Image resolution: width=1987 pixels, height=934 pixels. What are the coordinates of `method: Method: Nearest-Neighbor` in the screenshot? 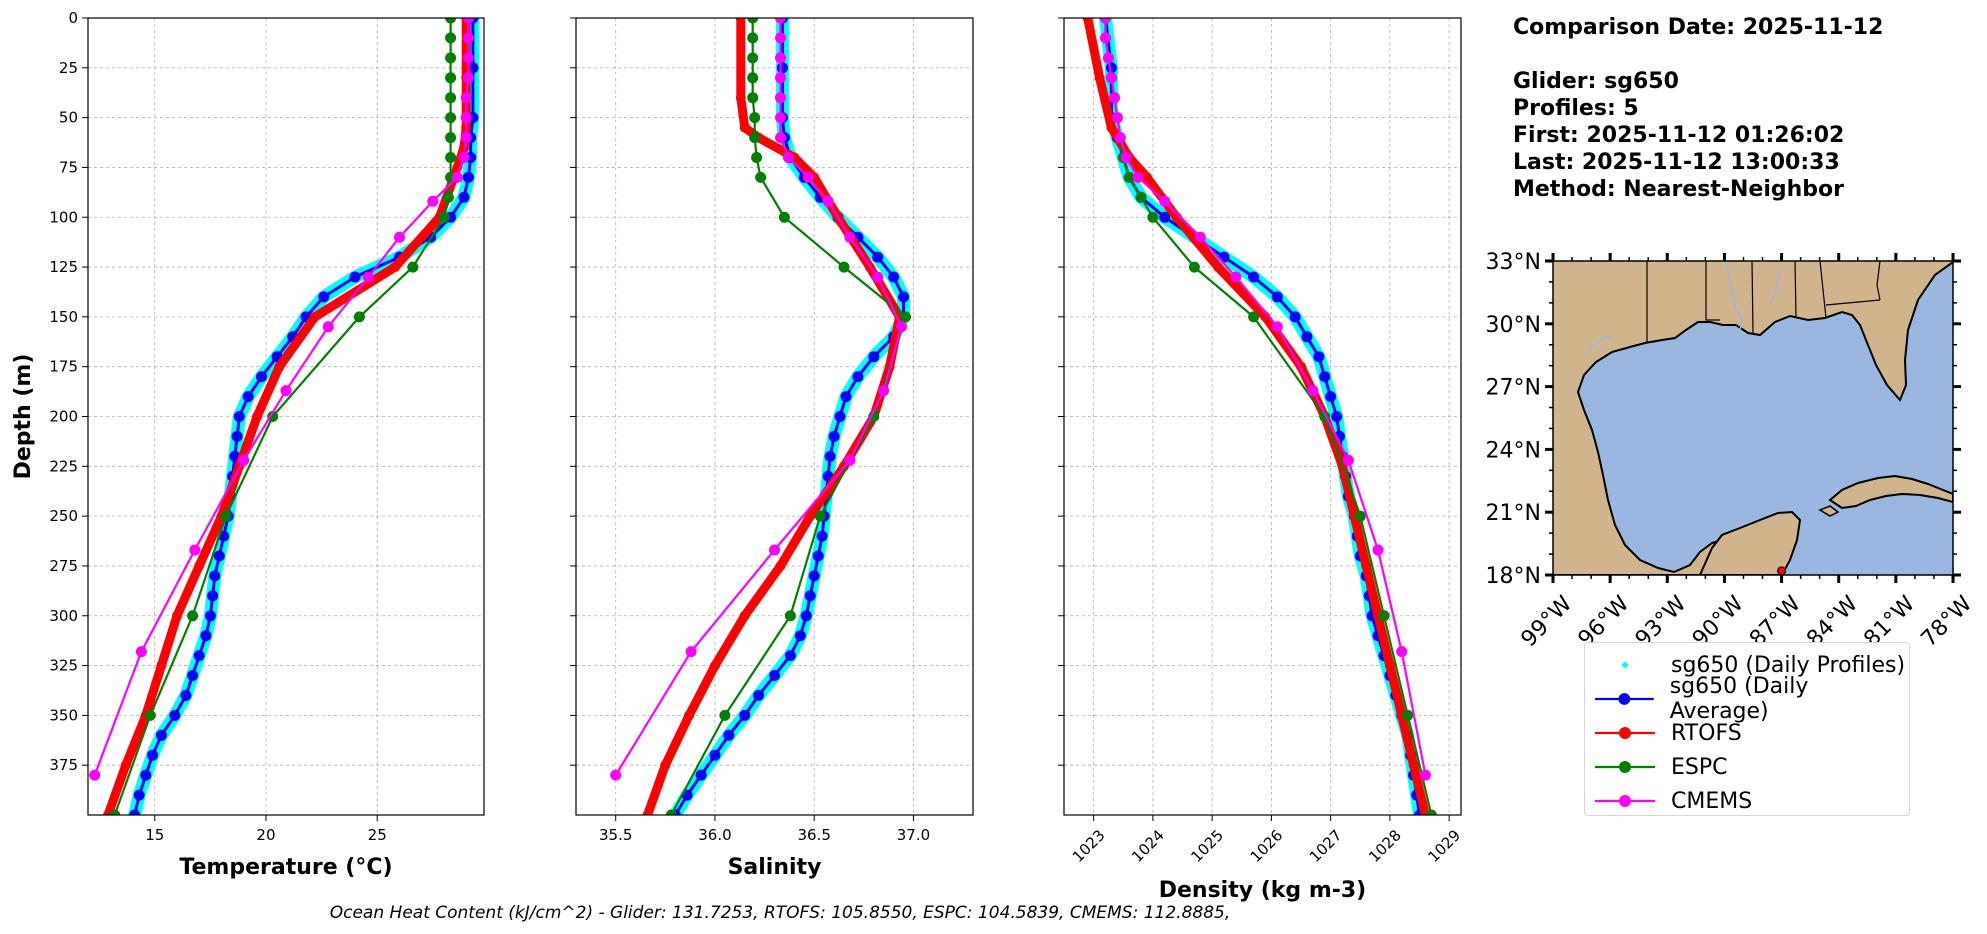 It's located at (1678, 189).